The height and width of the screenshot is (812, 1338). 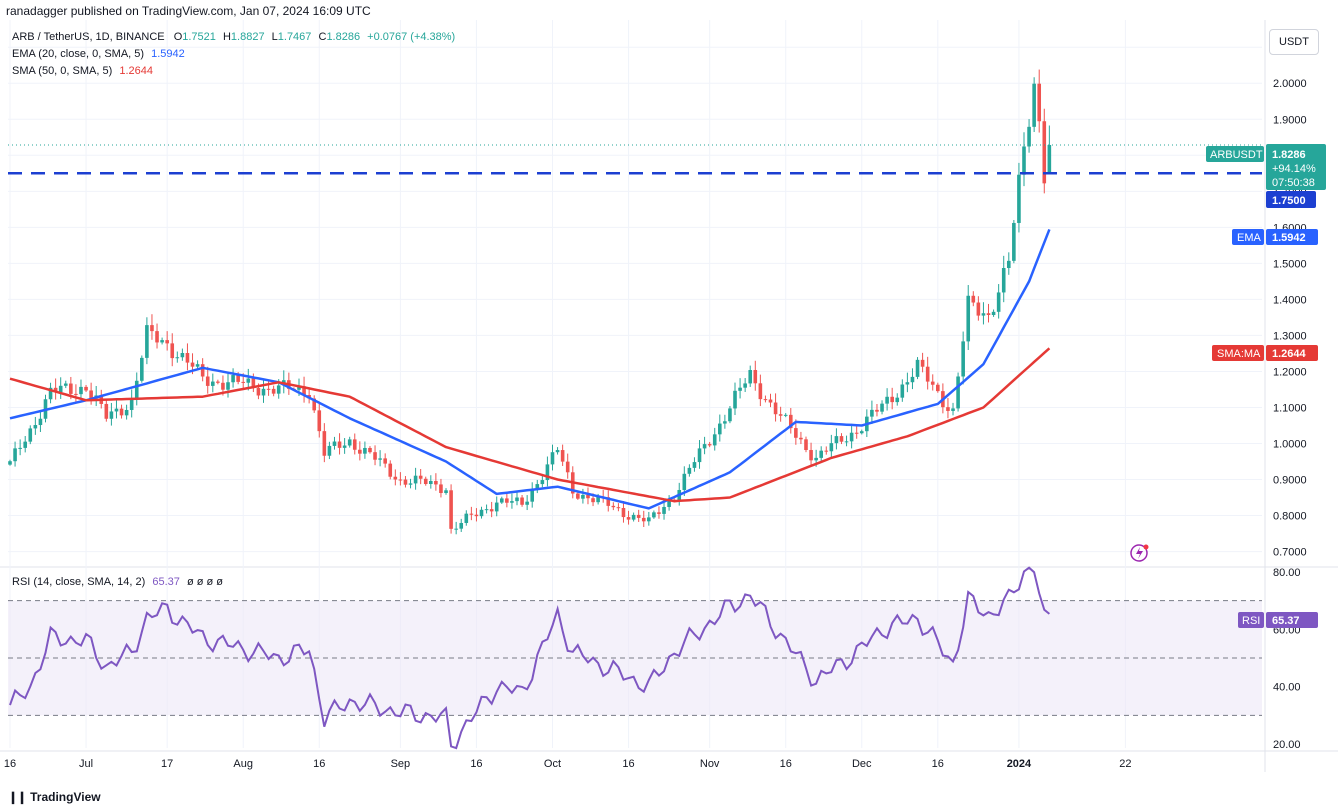 What do you see at coordinates (65, 797) in the screenshot?
I see `tradingview-logo-text: TradingView` at bounding box center [65, 797].